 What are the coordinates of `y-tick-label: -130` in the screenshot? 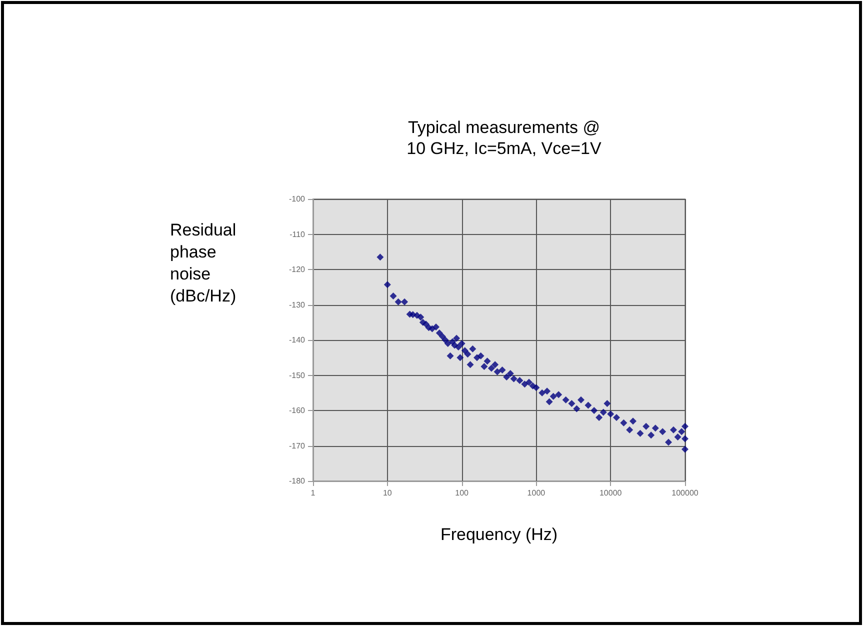 It's located at (297, 305).